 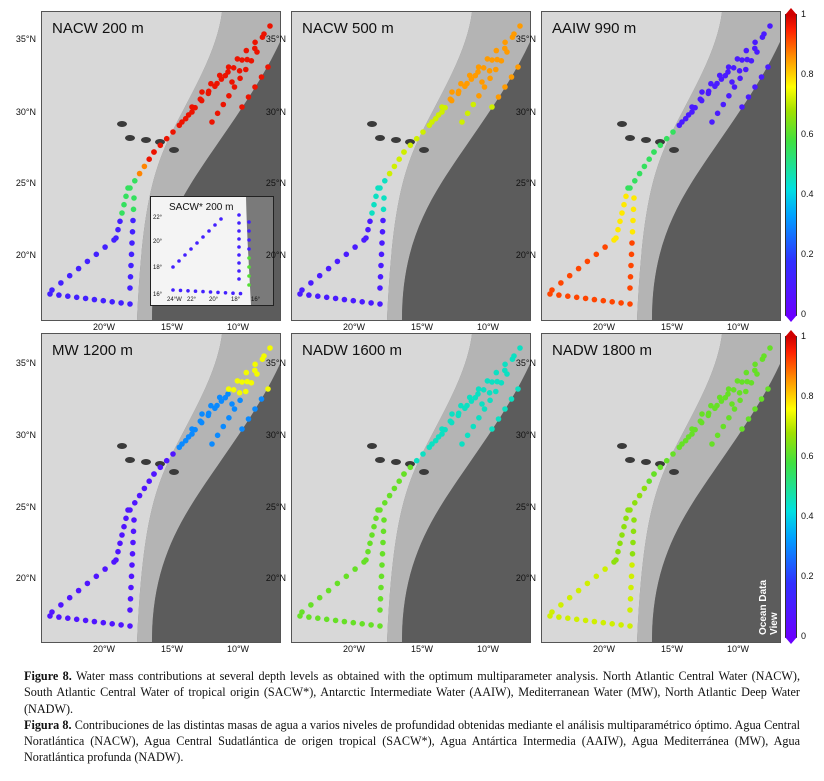 I want to click on lon-label-15w: 15°W, so click(x=422, y=649).